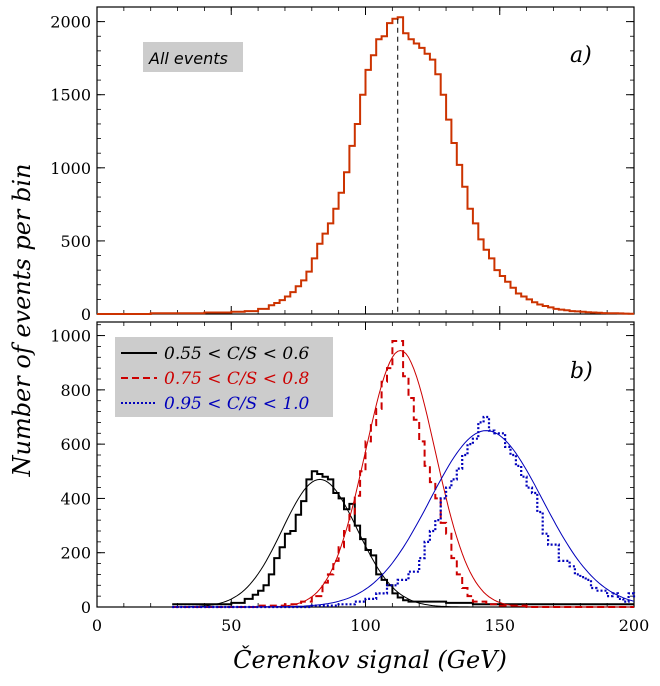 The image size is (660, 686). I want to click on y-tick-label: 600, so click(75, 444).